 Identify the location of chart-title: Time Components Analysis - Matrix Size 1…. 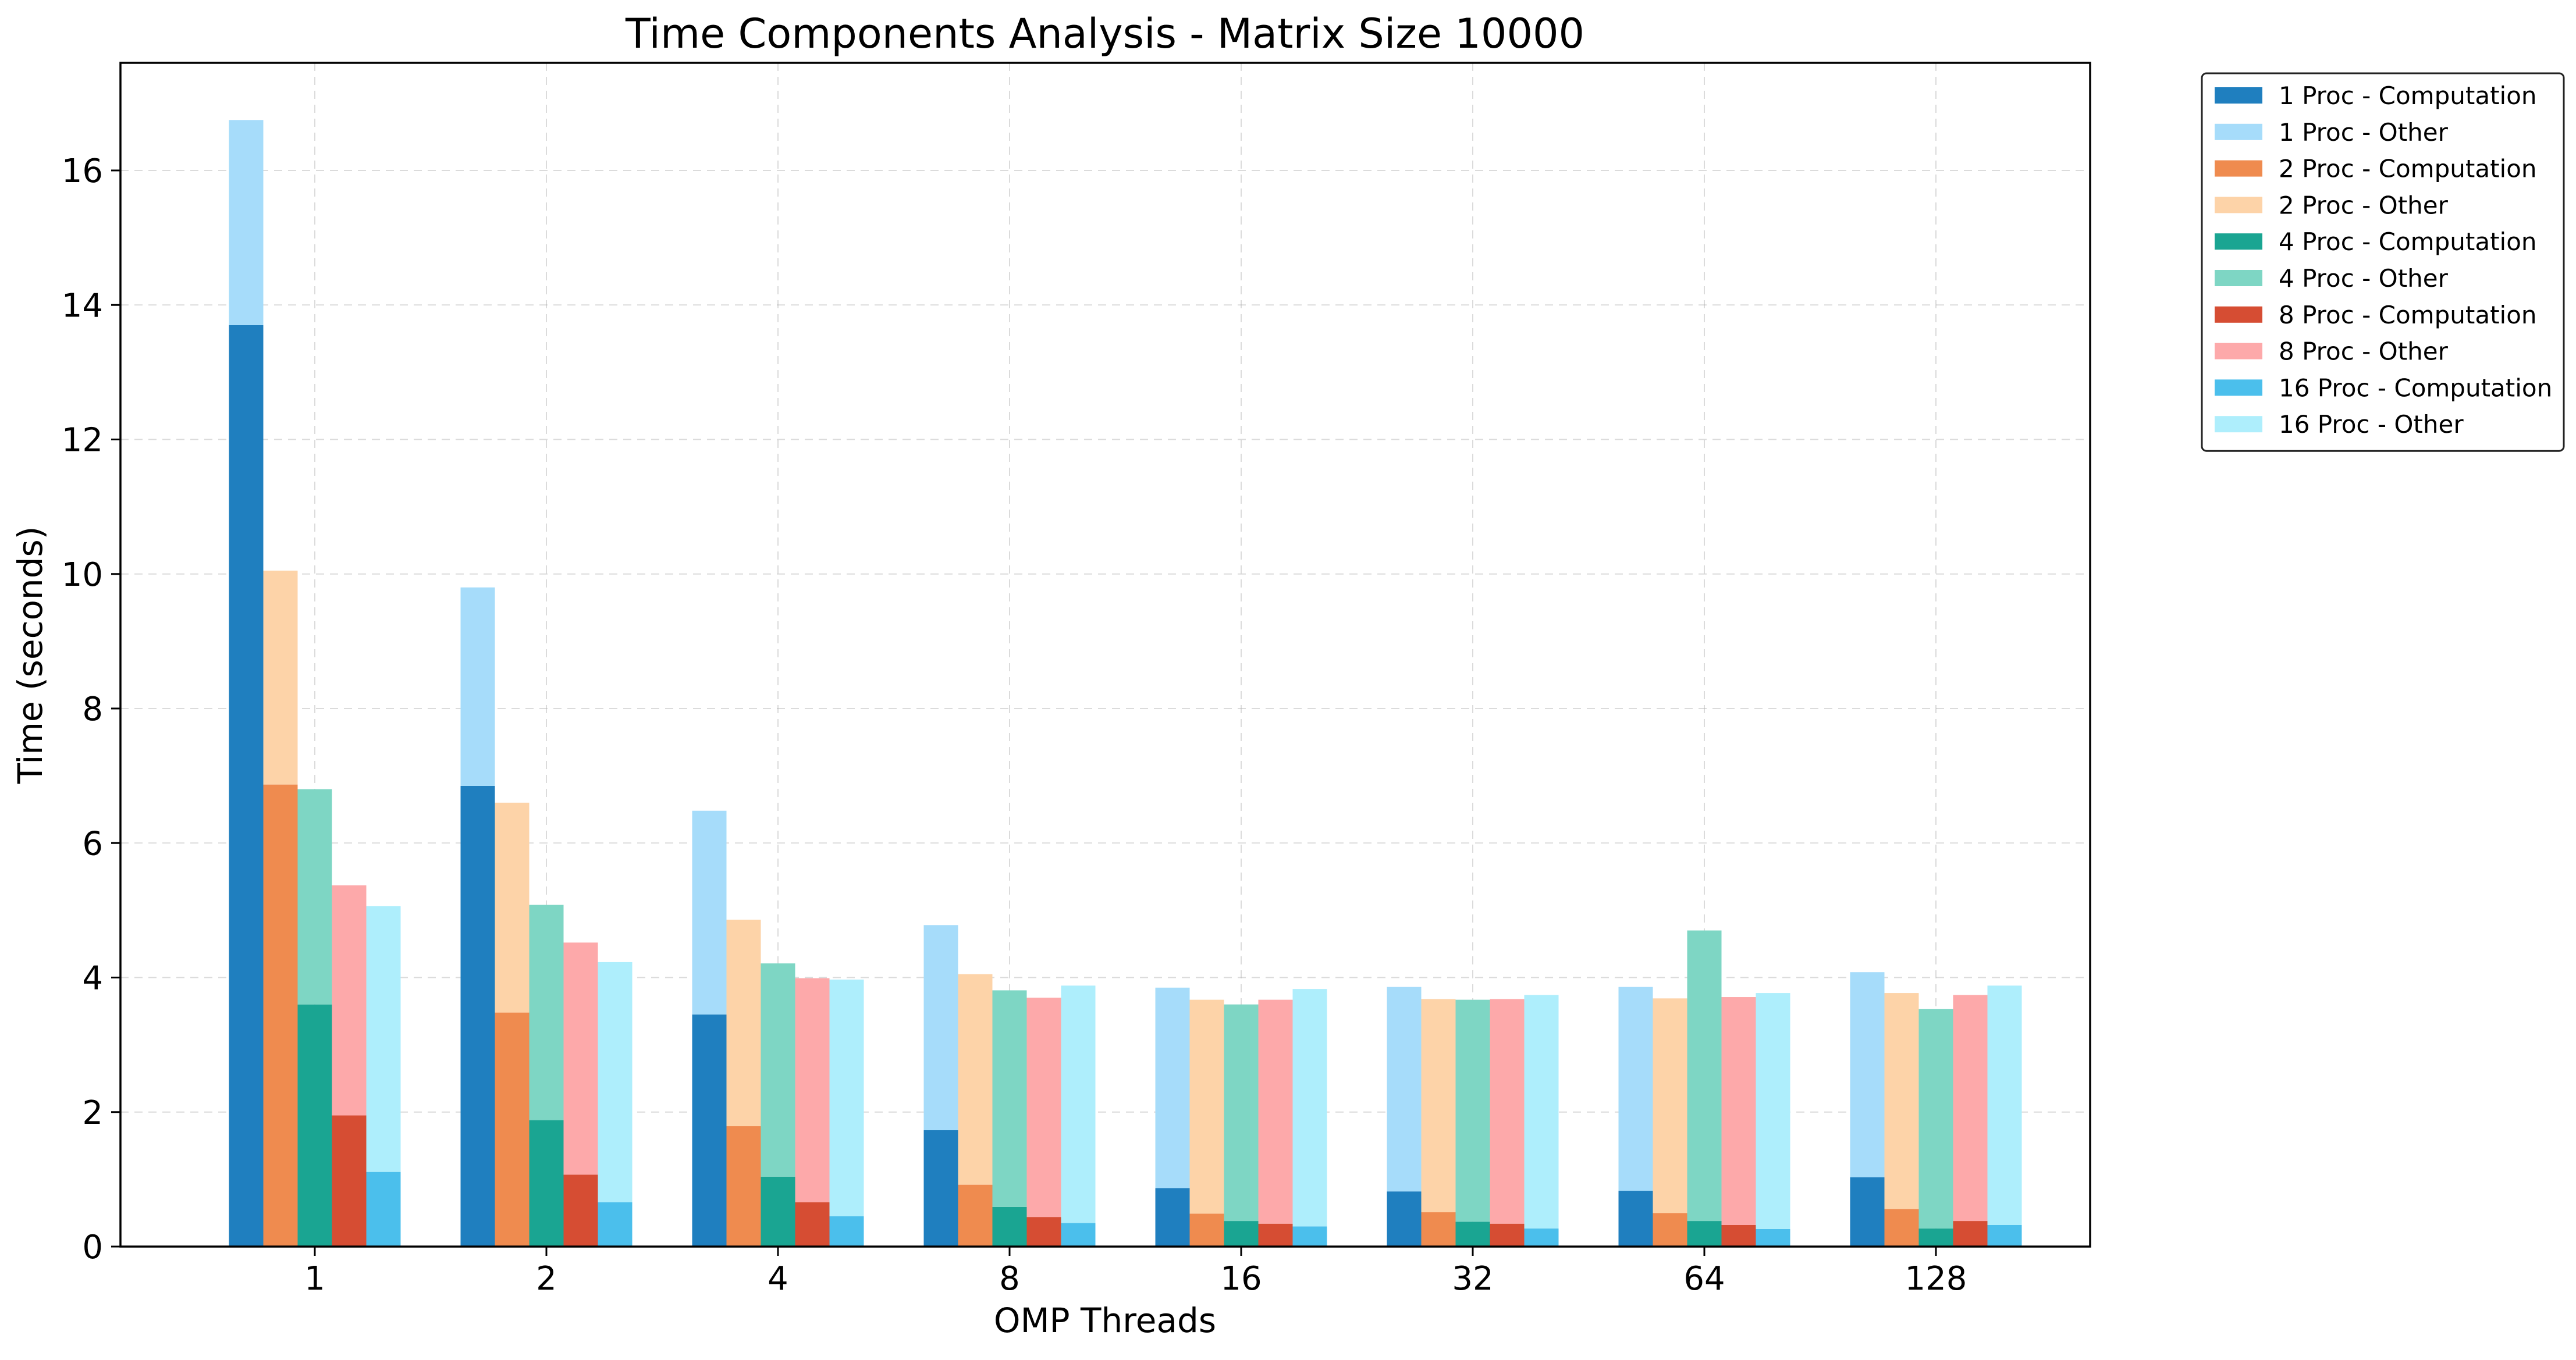
(1104, 34).